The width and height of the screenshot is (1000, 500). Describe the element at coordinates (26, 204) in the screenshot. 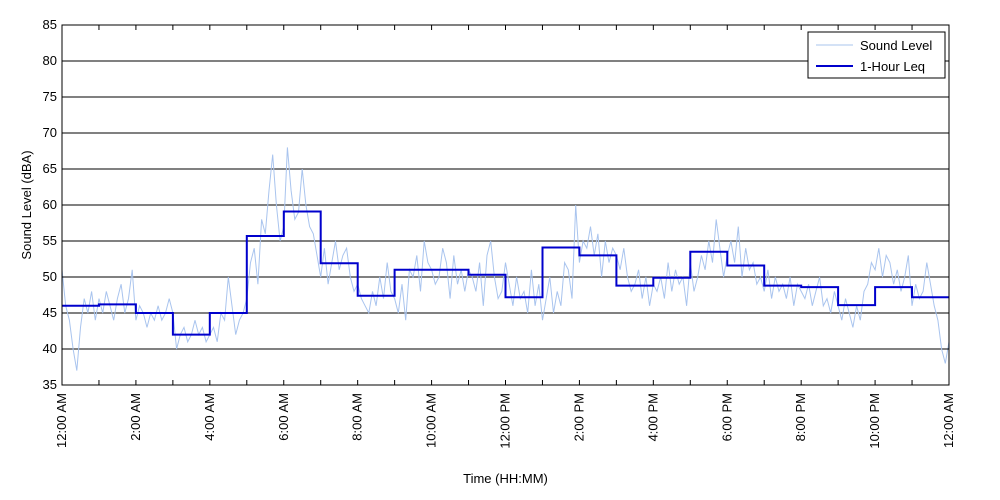

I see `y-axis-label: Sound Level (dBA)` at that location.